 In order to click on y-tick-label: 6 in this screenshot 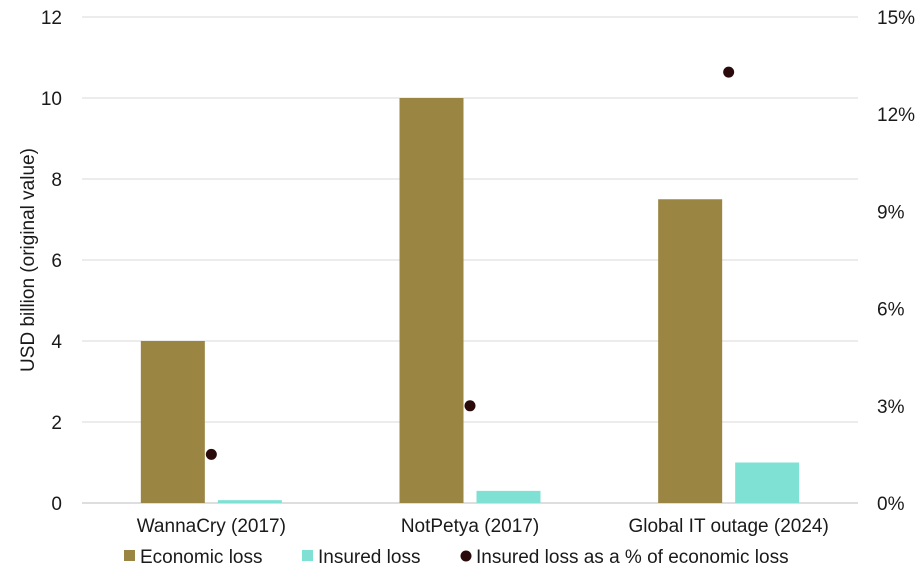, I will do `click(56, 261)`.